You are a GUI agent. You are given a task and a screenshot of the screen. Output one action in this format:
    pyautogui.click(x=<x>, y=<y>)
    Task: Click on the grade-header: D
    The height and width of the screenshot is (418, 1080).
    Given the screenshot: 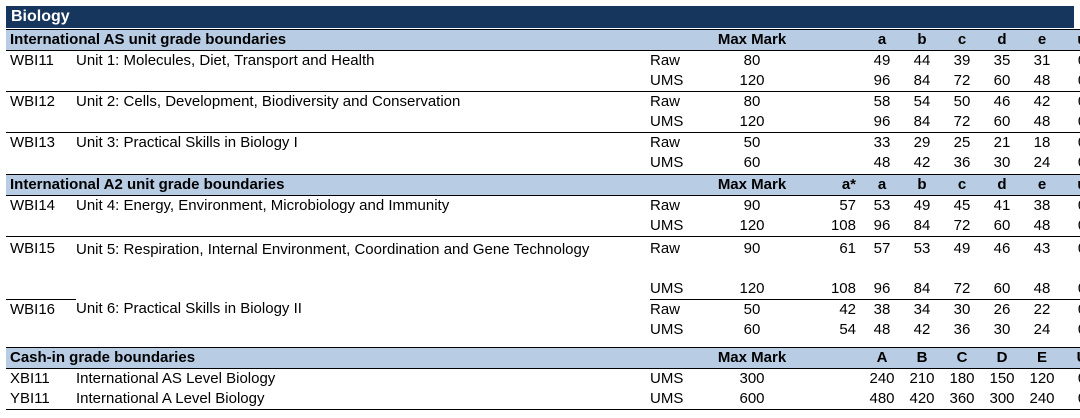 What is the action you would take?
    pyautogui.click(x=1002, y=358)
    